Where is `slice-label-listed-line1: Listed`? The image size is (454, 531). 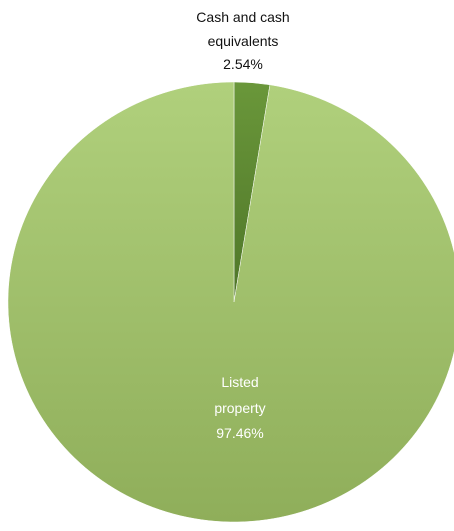 slice-label-listed-line1: Listed is located at coordinates (239, 382).